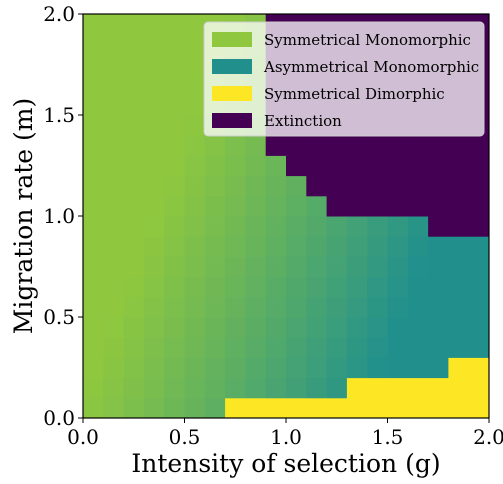  What do you see at coordinates (344, 79) in the screenshot?
I see `legend-box` at bounding box center [344, 79].